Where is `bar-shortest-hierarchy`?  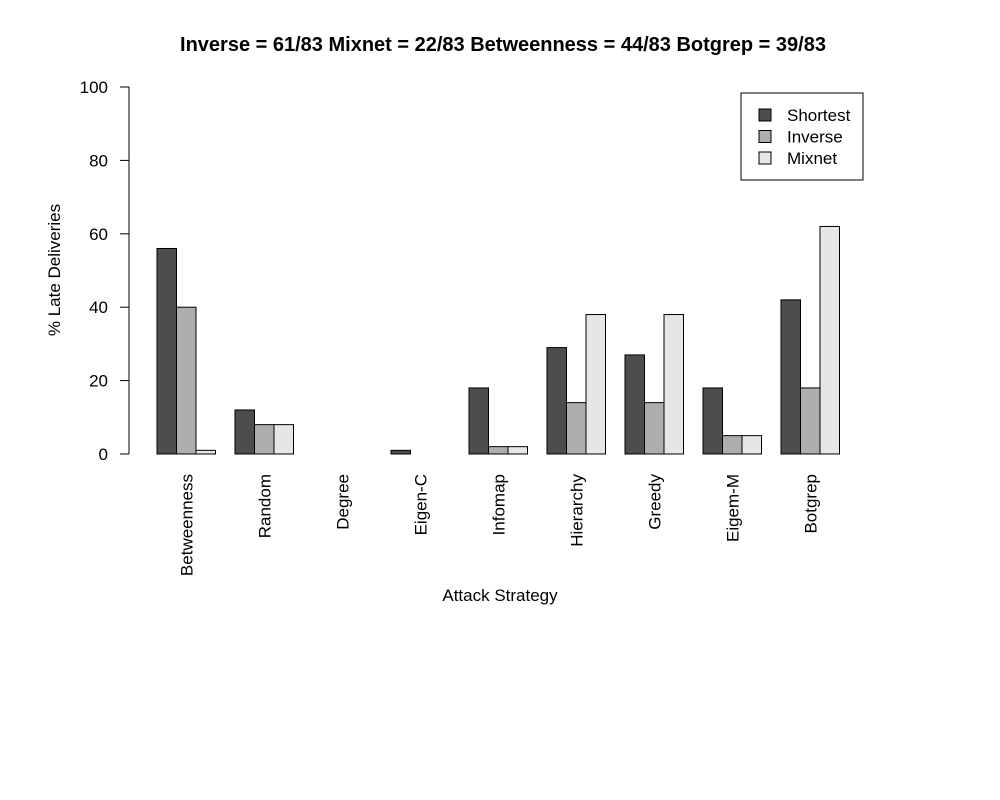 bar-shortest-hierarchy is located at coordinates (556, 401).